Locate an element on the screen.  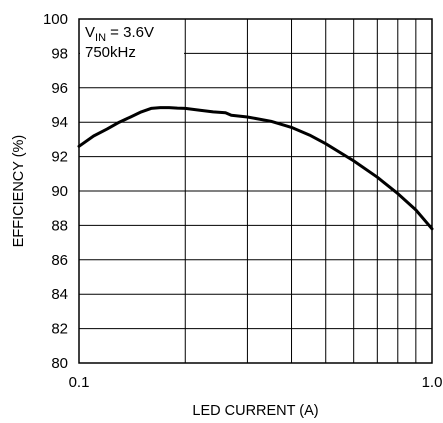
y-tick-label: 86 is located at coordinates (59, 260).